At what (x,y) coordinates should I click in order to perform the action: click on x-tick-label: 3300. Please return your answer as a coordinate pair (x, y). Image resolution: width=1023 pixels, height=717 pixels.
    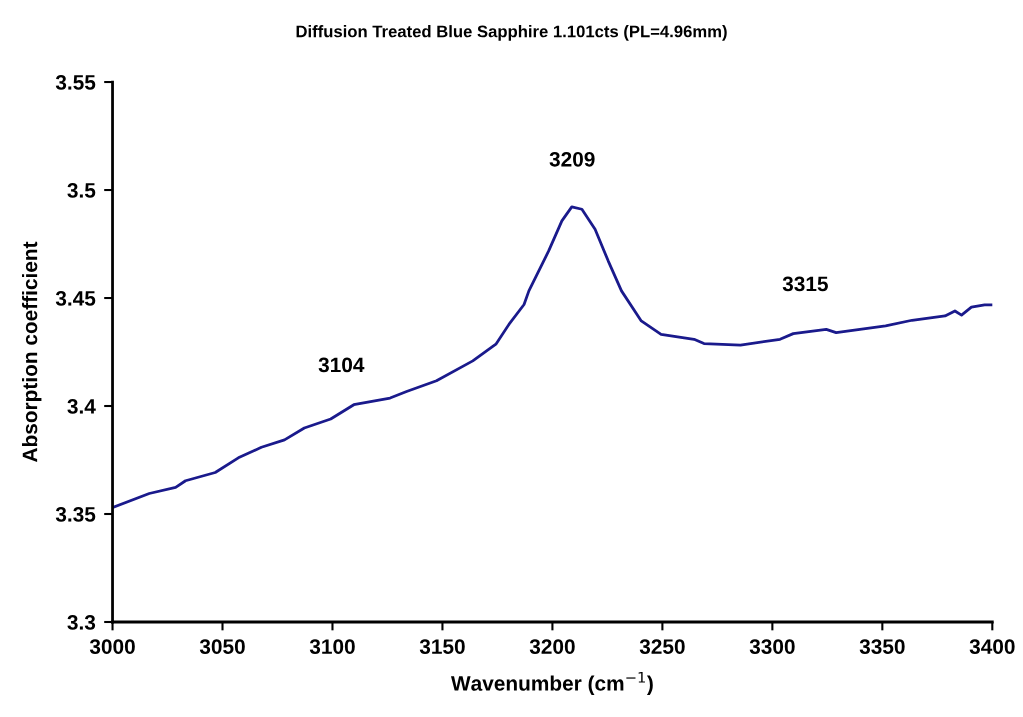
    Looking at the image, I should click on (772, 646).